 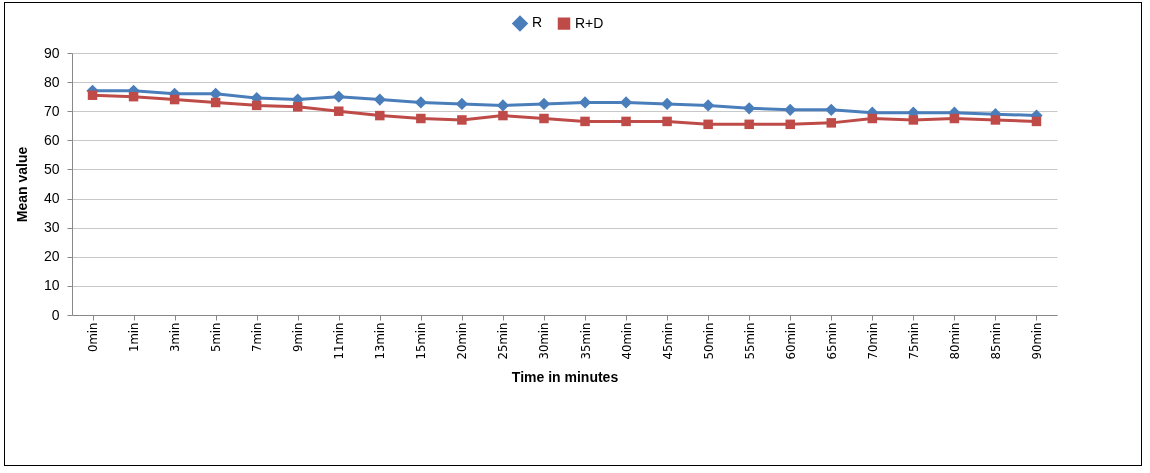 What do you see at coordinates (339, 341) in the screenshot?
I see `x-tick-label: 11min` at bounding box center [339, 341].